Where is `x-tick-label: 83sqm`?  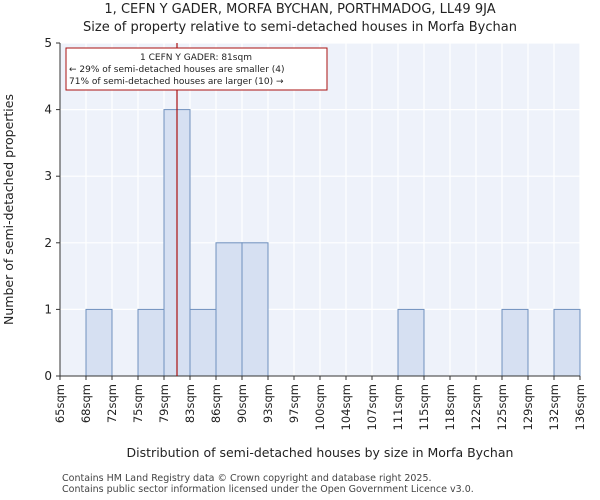
x-tick-label: 83sqm is located at coordinates (190, 403).